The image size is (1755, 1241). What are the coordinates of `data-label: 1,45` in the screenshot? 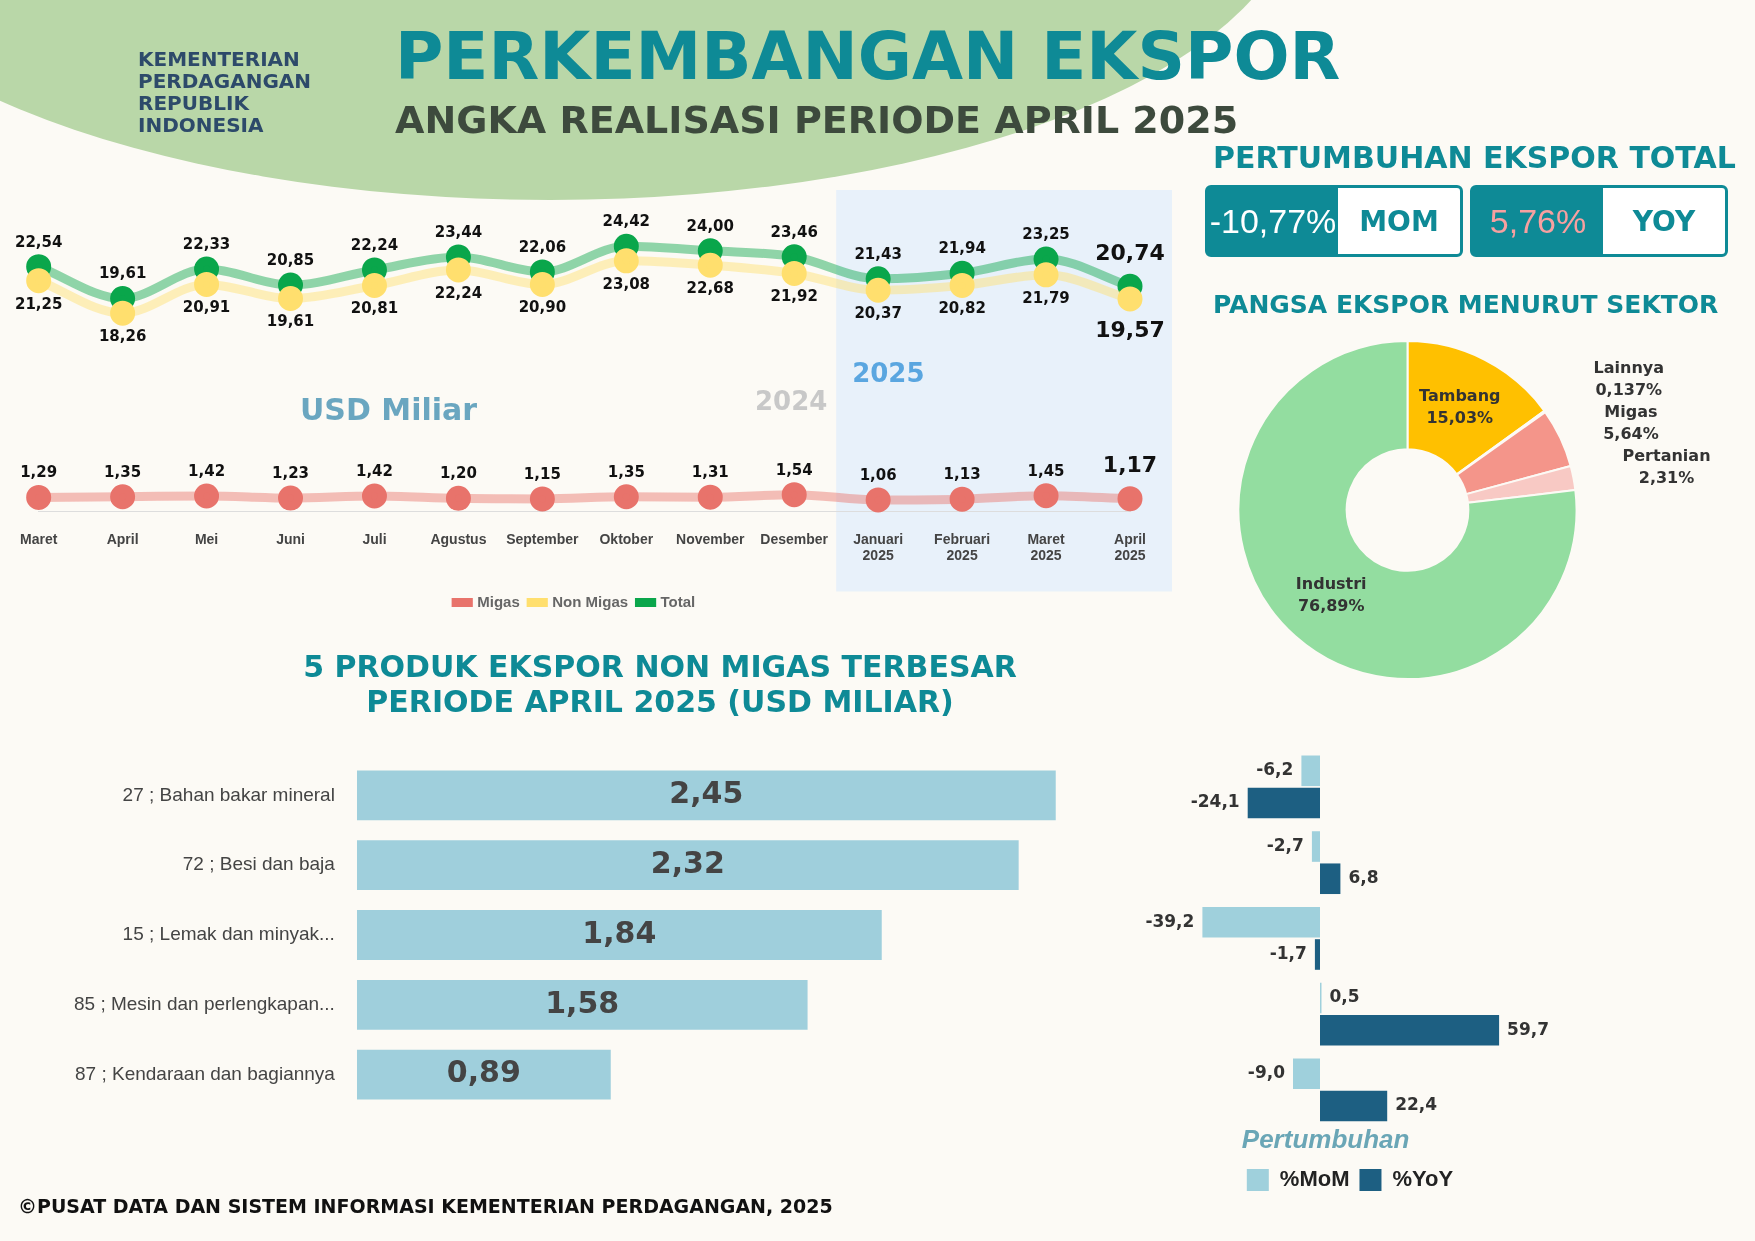 It's located at (1046, 470).